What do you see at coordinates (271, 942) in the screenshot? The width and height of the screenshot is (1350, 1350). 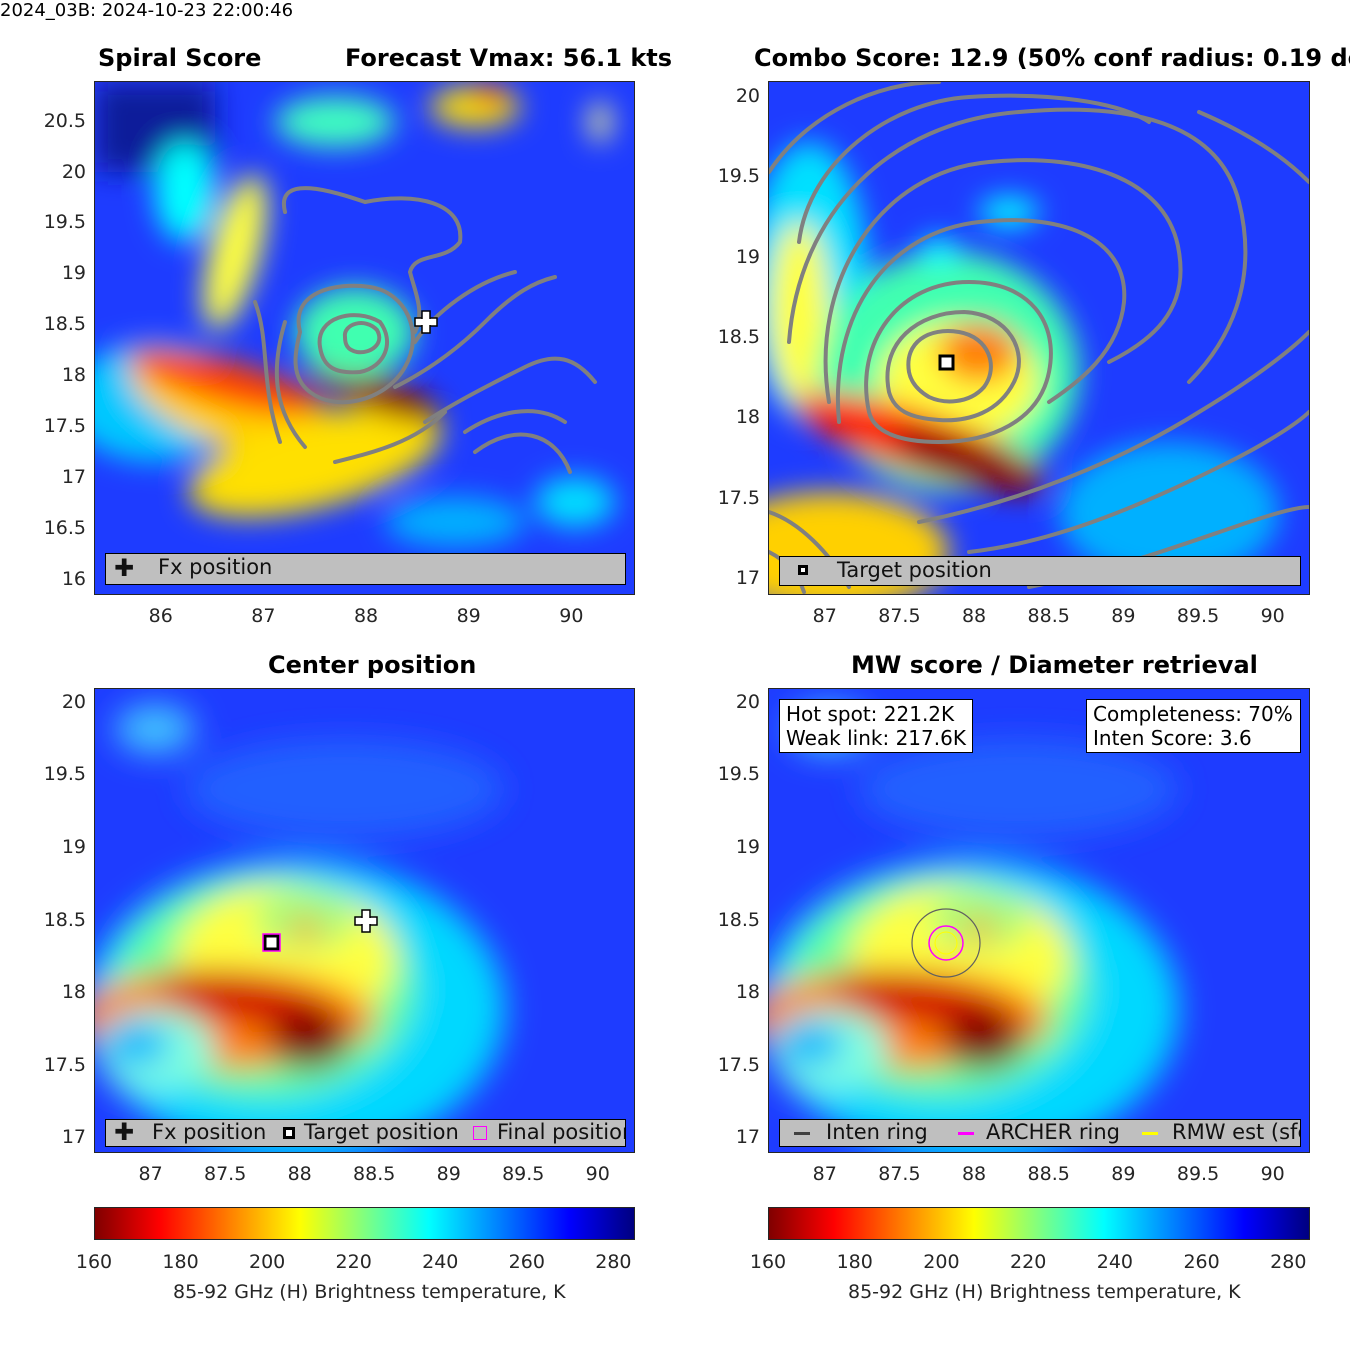 I see `final-position-marker` at bounding box center [271, 942].